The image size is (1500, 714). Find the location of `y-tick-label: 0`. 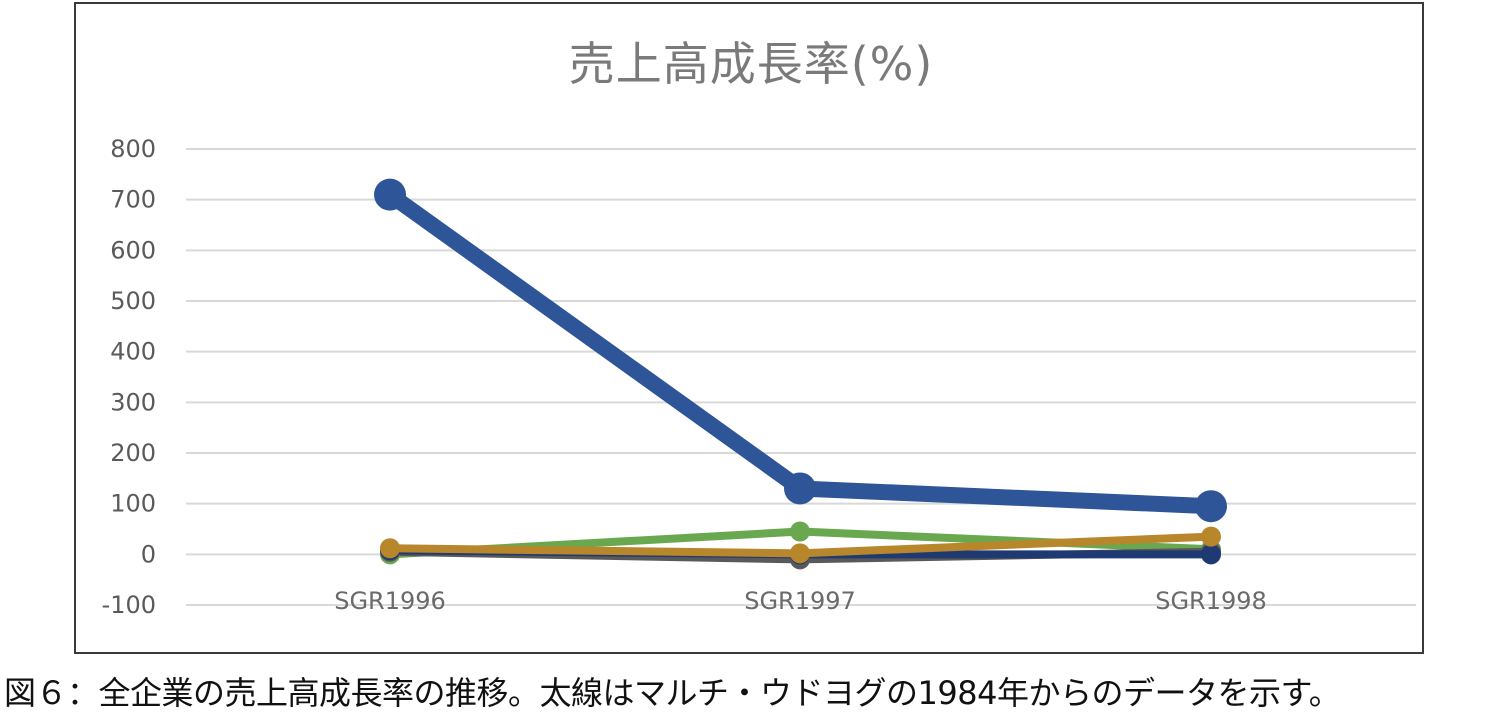

y-tick-label: 0 is located at coordinates (148, 554).